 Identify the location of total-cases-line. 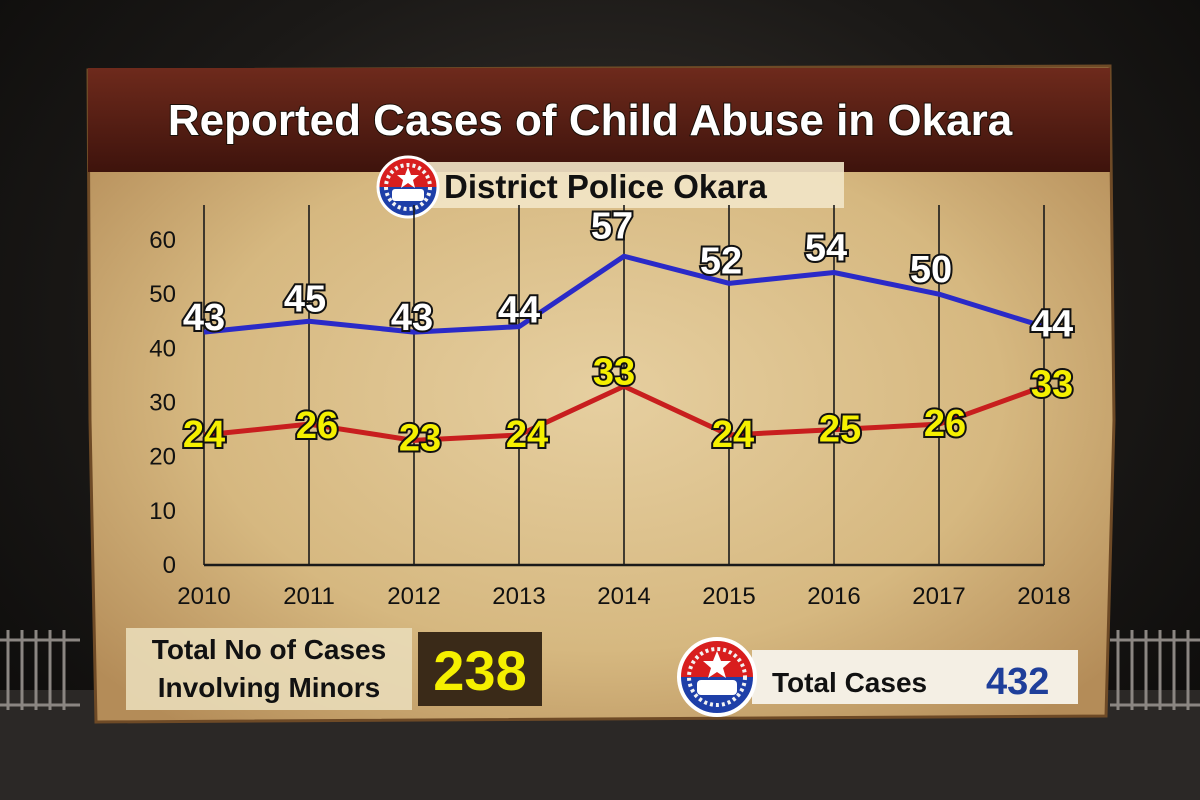
(624, 294).